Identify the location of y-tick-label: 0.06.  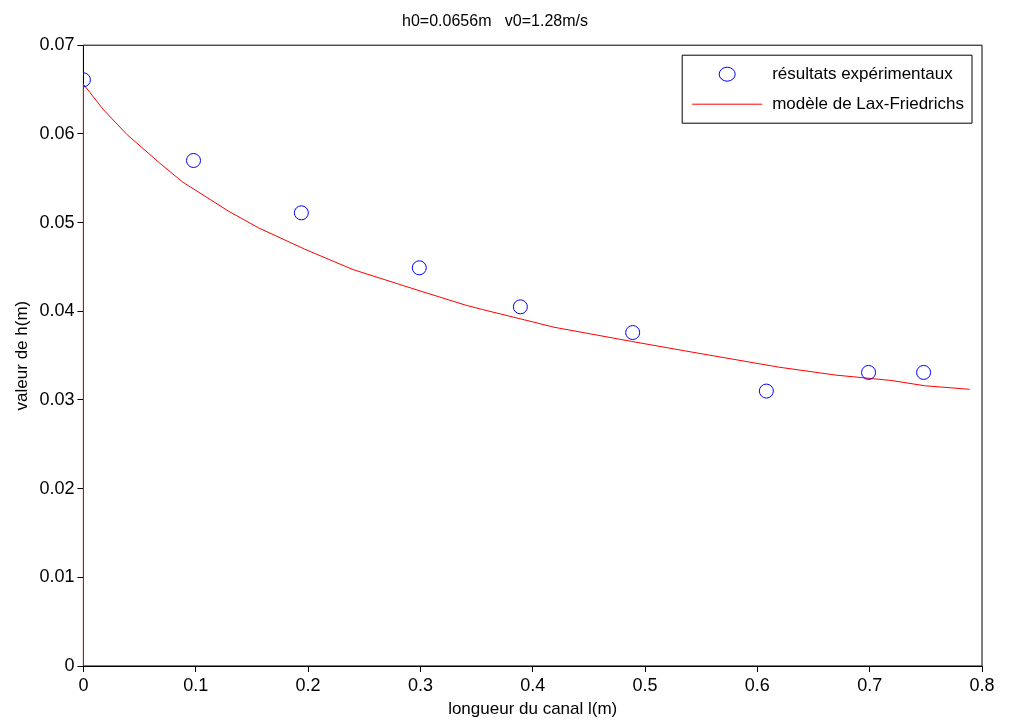
(57, 132).